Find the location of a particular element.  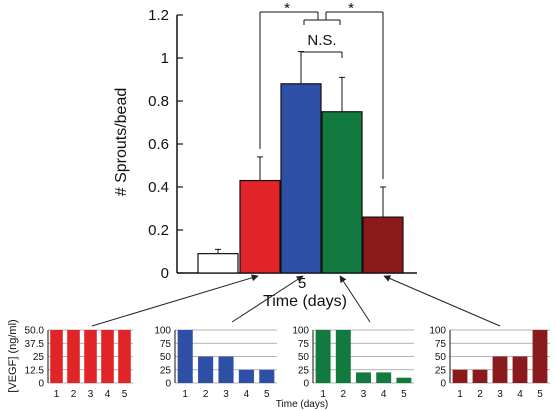

main-y-tick-label: 1.2 is located at coordinates (158, 15).